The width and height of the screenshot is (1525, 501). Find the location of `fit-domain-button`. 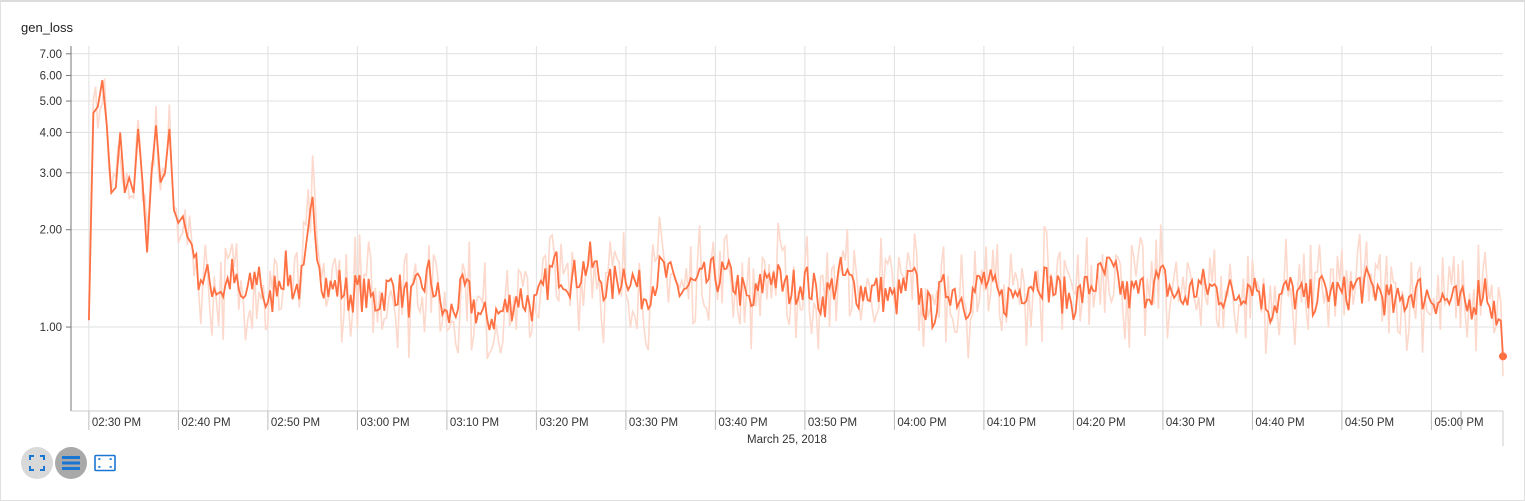

fit-domain-button is located at coordinates (105, 463).